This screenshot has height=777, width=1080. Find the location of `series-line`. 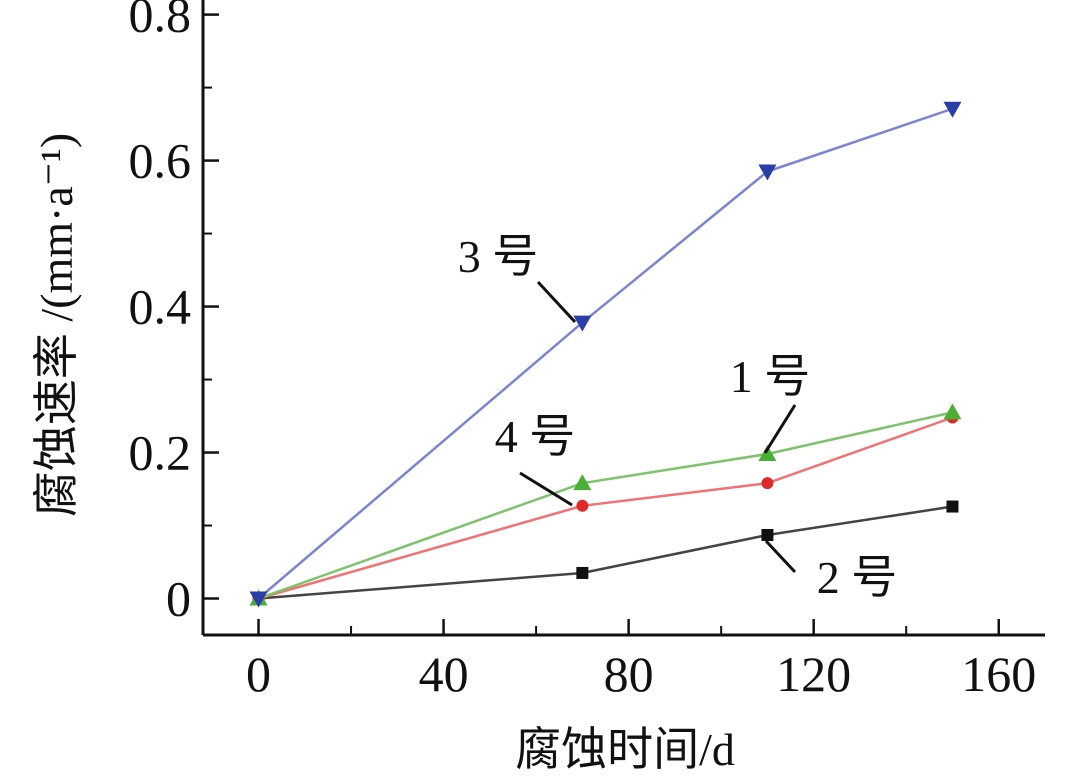

series-line is located at coordinates (605, 552).